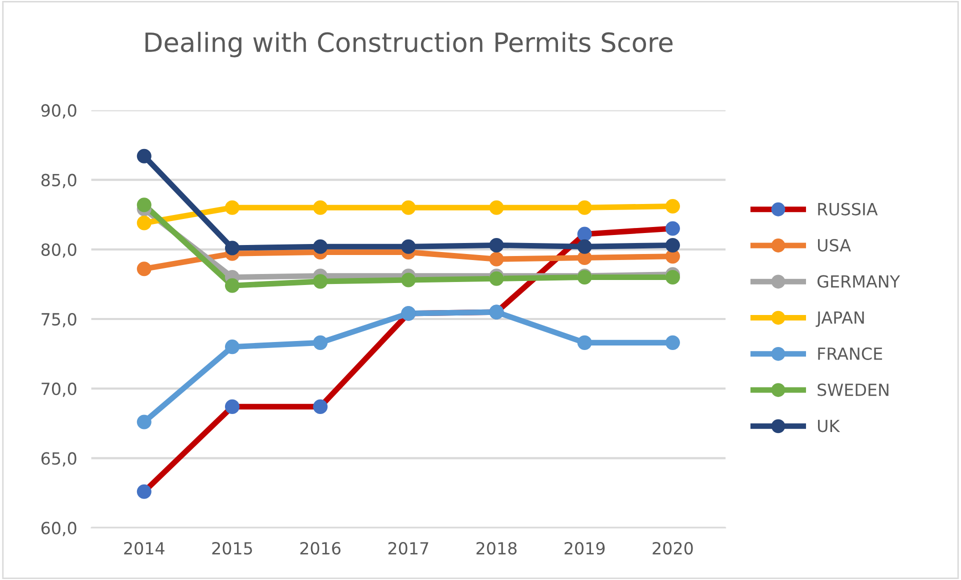 Image resolution: width=961 pixels, height=580 pixels. What do you see at coordinates (58, 111) in the screenshot?
I see `y-tick-label: 90,0` at bounding box center [58, 111].